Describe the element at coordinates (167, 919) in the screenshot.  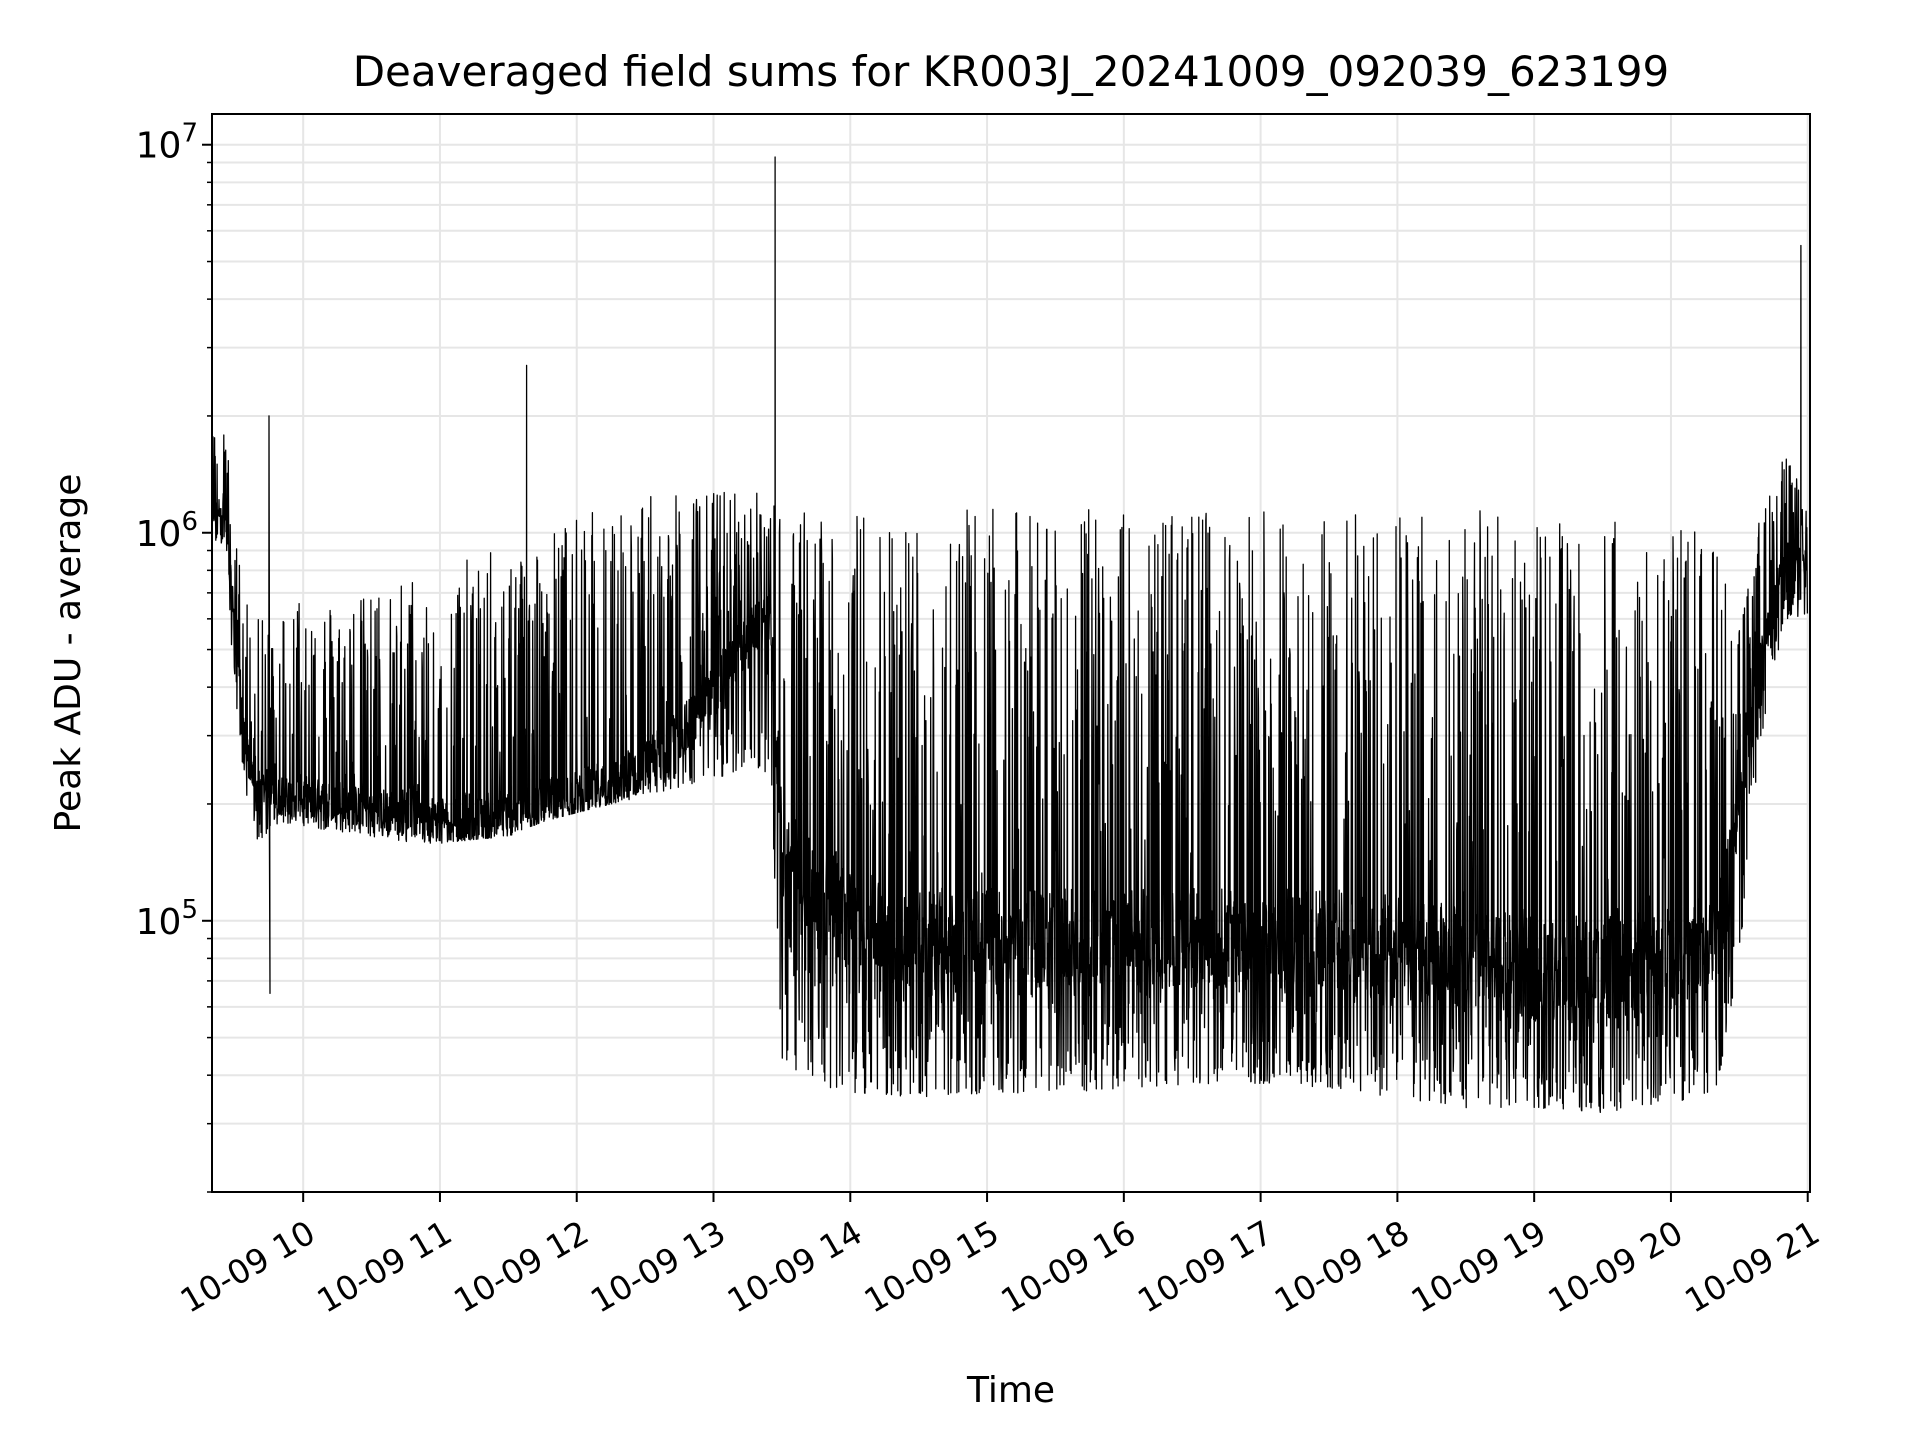
I see `y-tick-label: 10⁵` at that location.